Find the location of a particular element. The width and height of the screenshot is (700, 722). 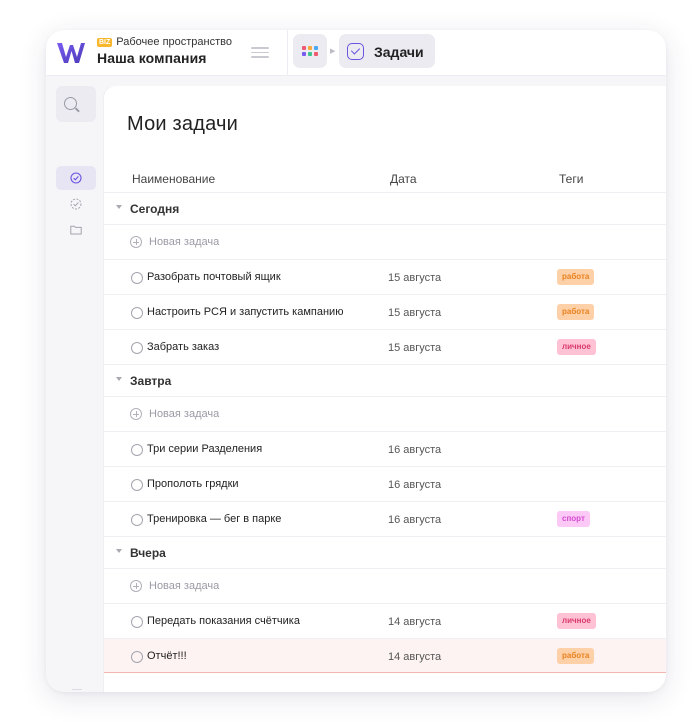

sidebar-item-projects is located at coordinates (76, 230).